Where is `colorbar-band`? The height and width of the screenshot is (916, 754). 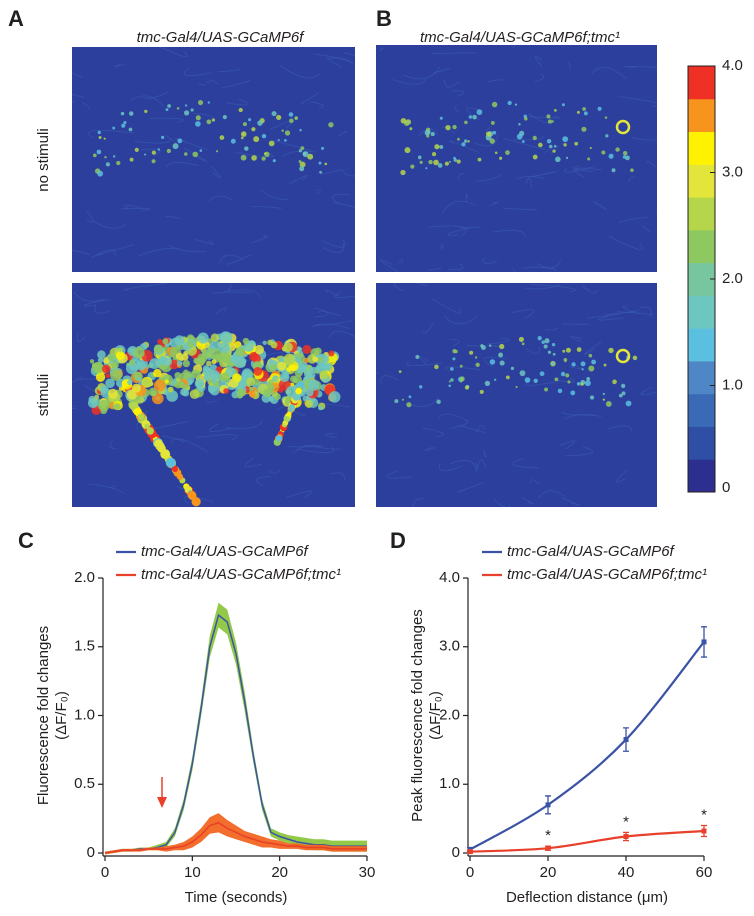
colorbar-band is located at coordinates (701, 181).